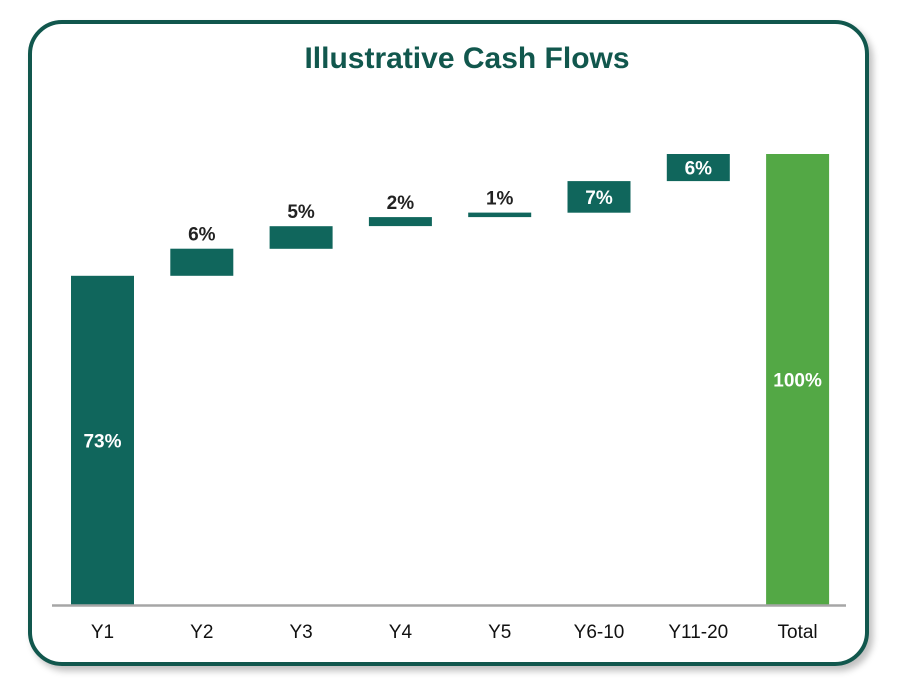 Image resolution: width=901 pixels, height=688 pixels. I want to click on data-label-total: 100%, so click(797, 381).